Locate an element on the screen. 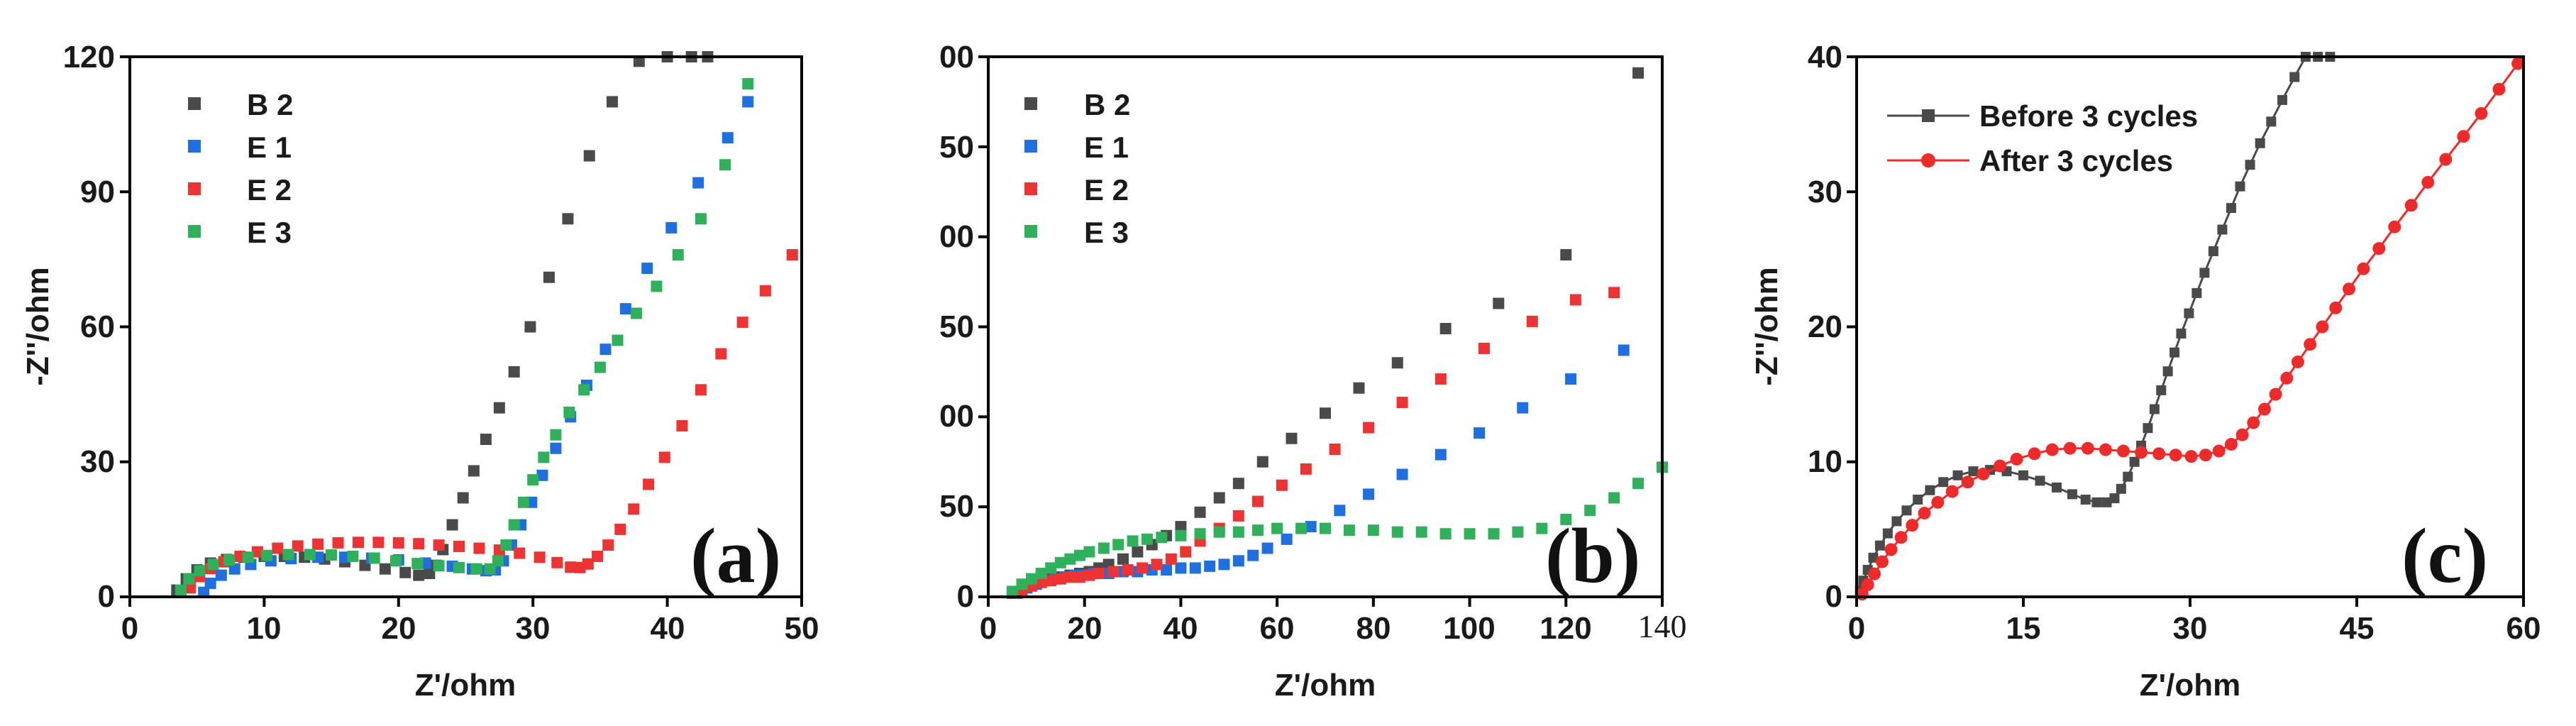 The width and height of the screenshot is (2576, 726). legend-label: E 3 is located at coordinates (1106, 233).